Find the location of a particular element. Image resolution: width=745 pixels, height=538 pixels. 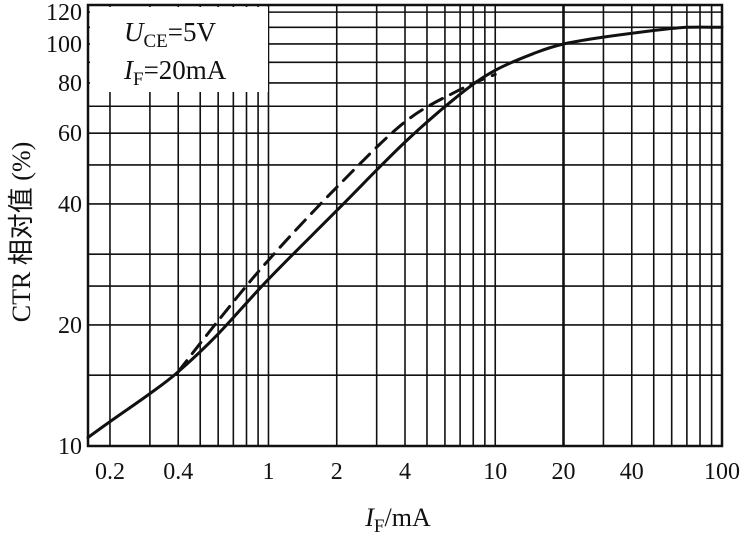

x-tick-2: 2 is located at coordinates (337, 472).